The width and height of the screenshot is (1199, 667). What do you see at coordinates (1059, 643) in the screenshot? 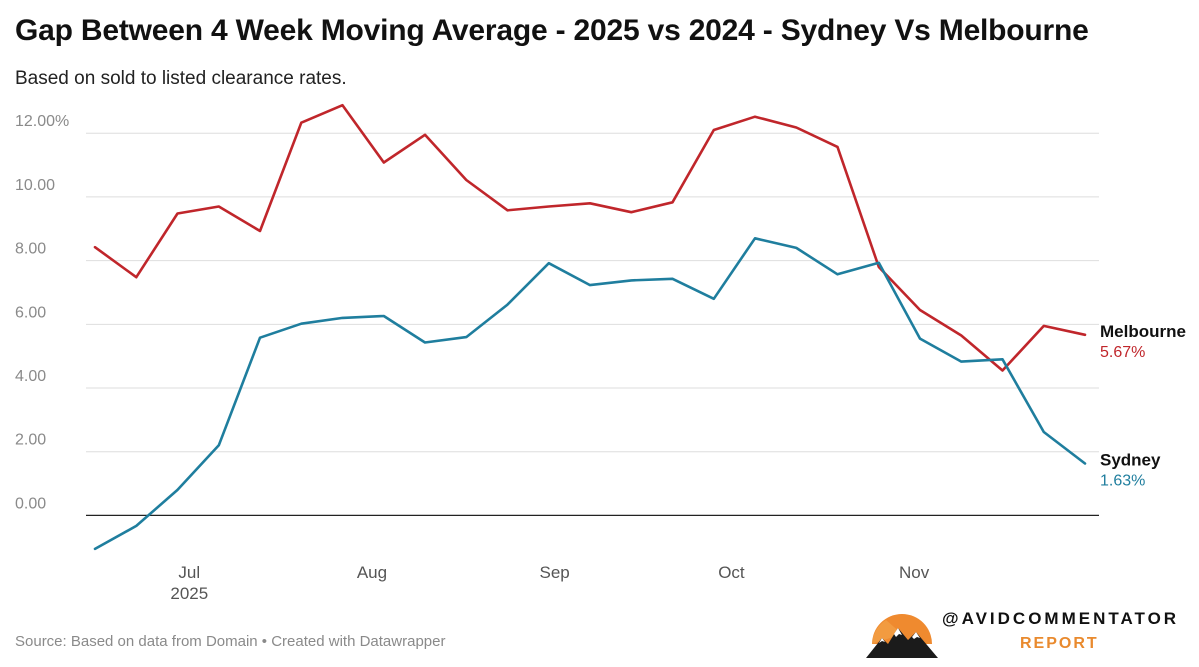
I see `brand-sub-text: REPORT` at bounding box center [1059, 643].